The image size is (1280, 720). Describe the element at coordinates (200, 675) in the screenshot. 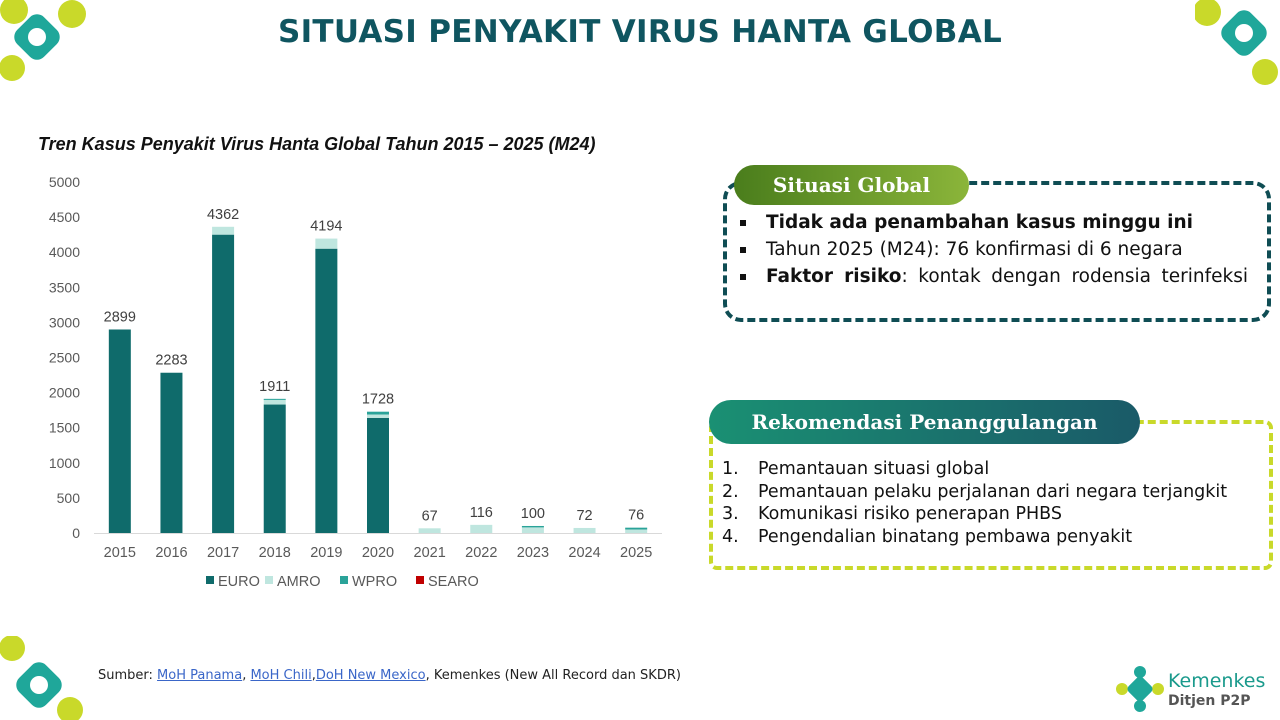

I see `source-link-moh-panama: MoH Panama` at that location.